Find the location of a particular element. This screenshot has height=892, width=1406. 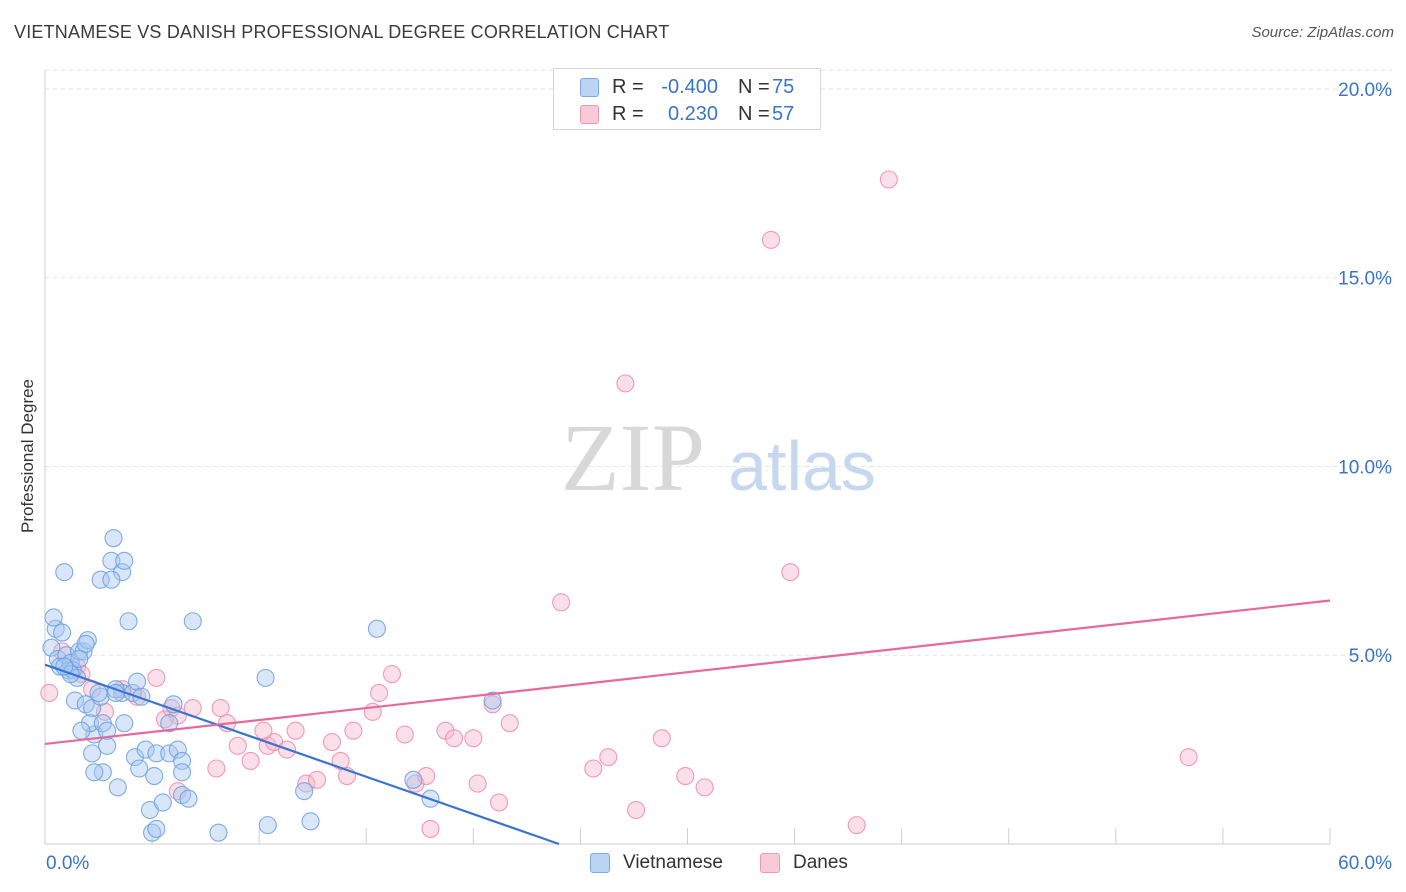

y-tick-label: 5.0% is located at coordinates (1370, 656).